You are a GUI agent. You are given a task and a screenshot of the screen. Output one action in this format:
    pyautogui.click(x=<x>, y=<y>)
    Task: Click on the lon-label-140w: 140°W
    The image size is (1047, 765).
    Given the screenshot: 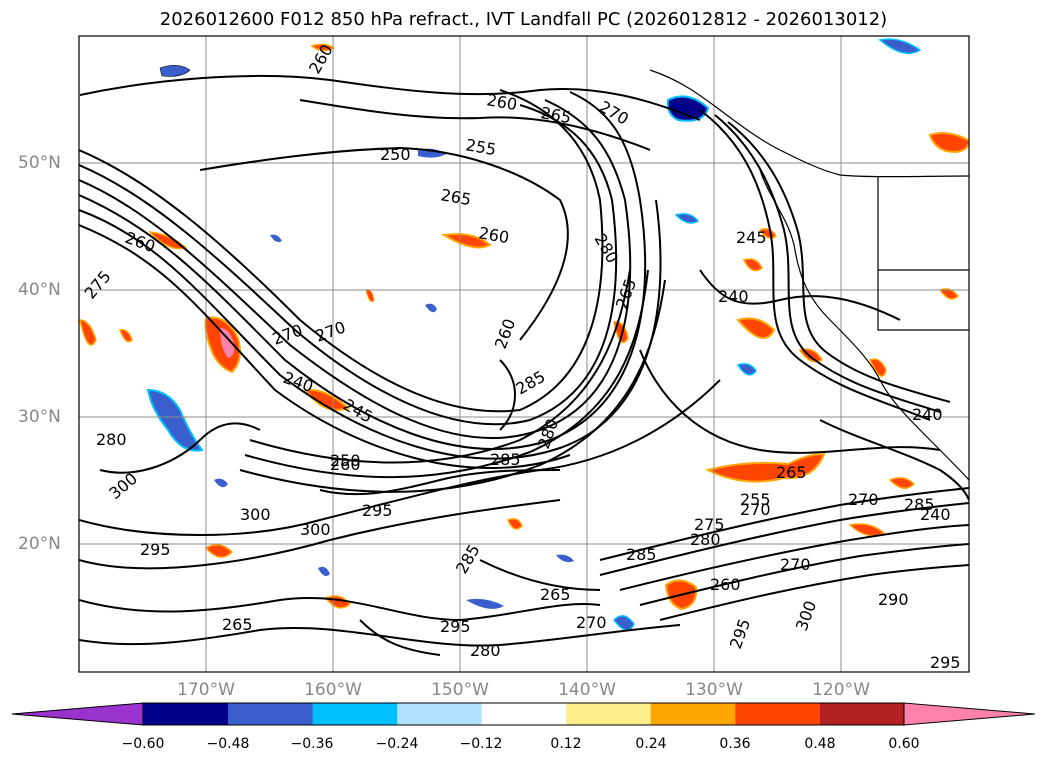 What is the action you would take?
    pyautogui.click(x=587, y=690)
    